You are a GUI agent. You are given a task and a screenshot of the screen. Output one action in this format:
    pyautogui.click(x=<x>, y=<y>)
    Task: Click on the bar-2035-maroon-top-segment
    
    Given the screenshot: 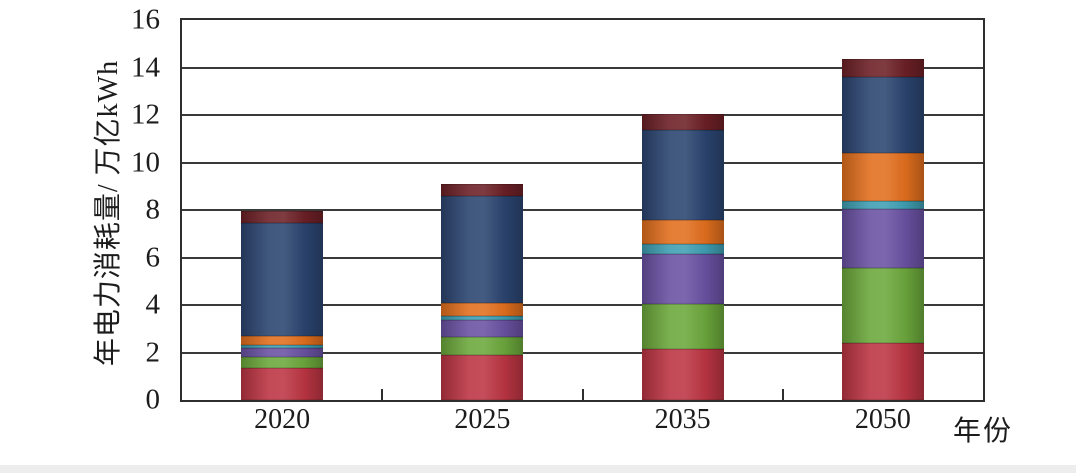 What is the action you would take?
    pyautogui.click(x=682, y=122)
    